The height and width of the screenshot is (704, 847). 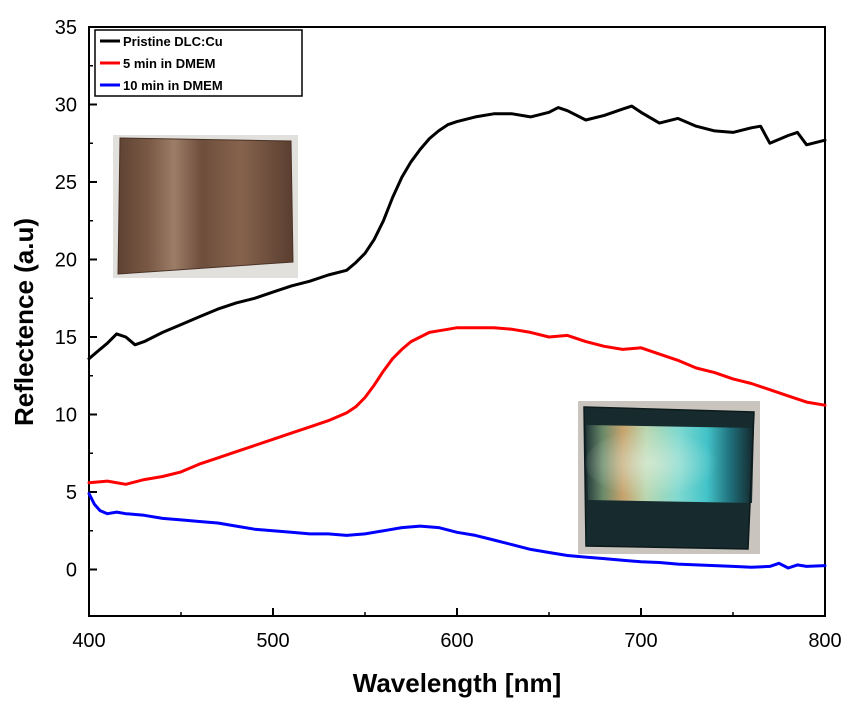 I want to click on y-tick-label: 5, so click(x=71, y=493).